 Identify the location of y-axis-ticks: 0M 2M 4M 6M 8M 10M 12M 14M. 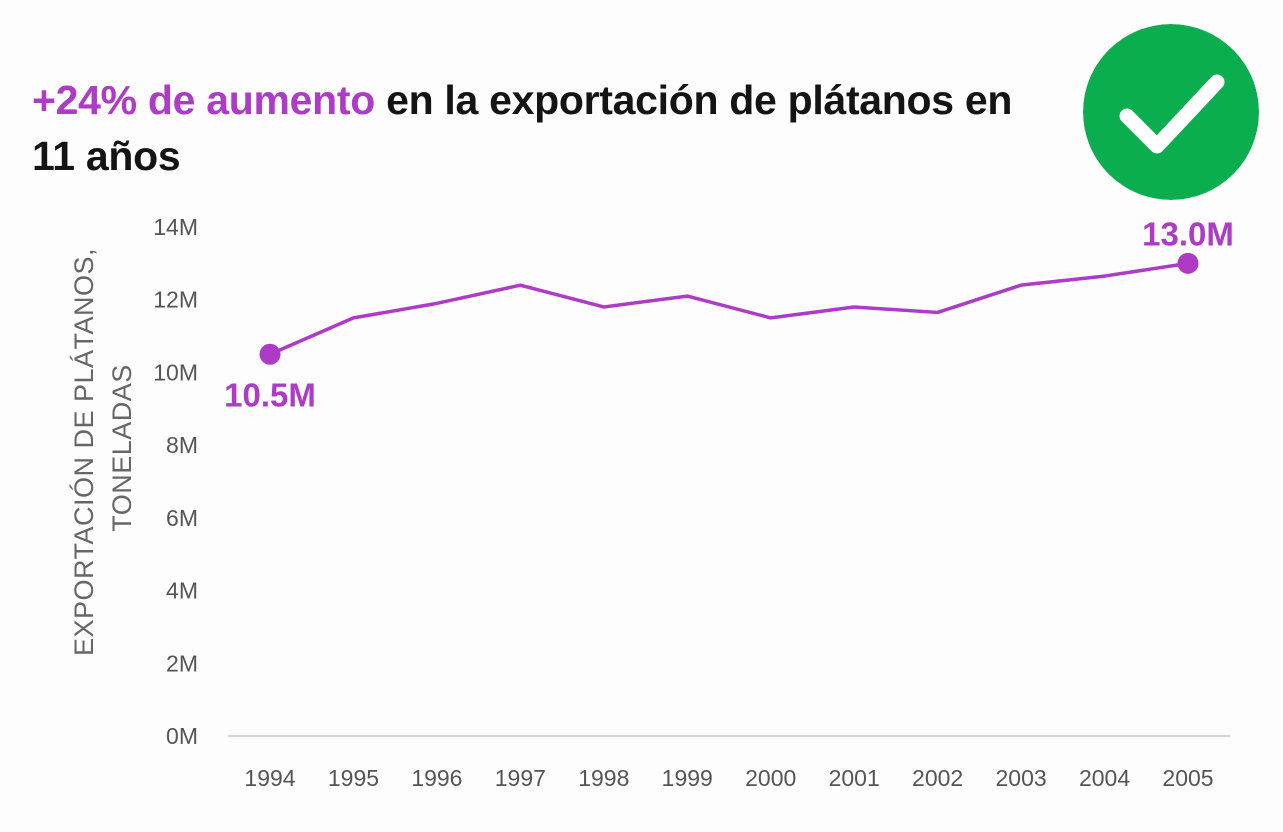
(175, 481).